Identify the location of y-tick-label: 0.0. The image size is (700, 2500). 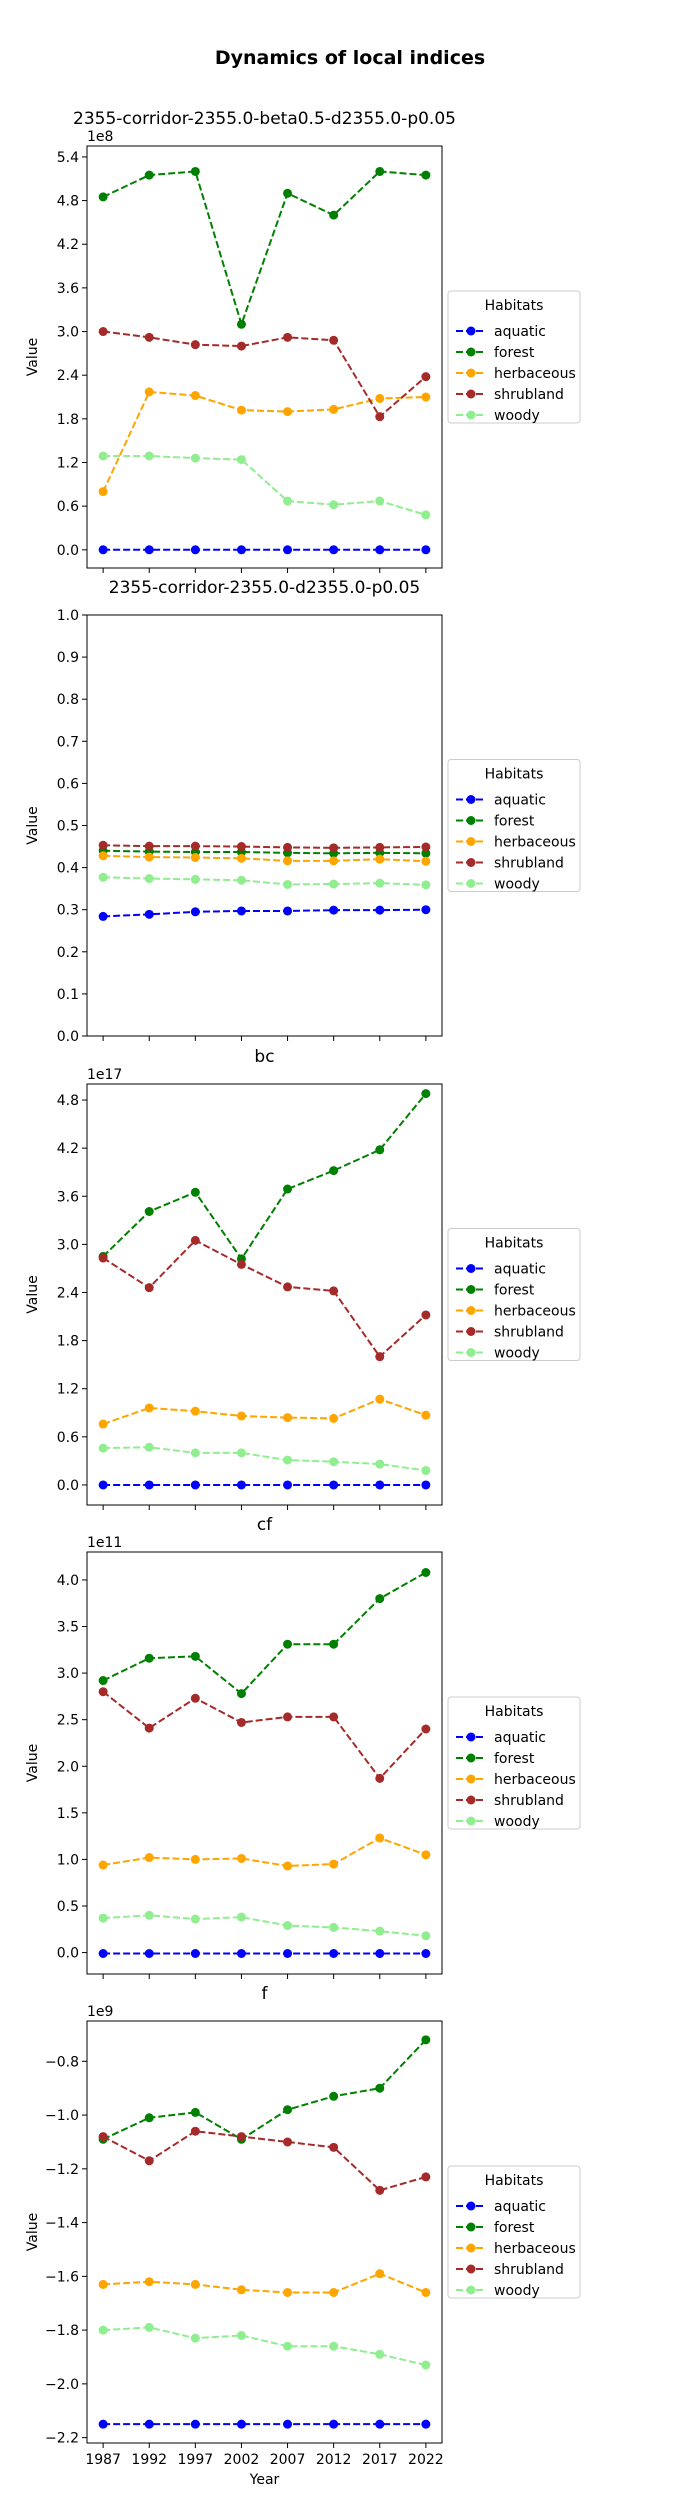
(68, 1954).